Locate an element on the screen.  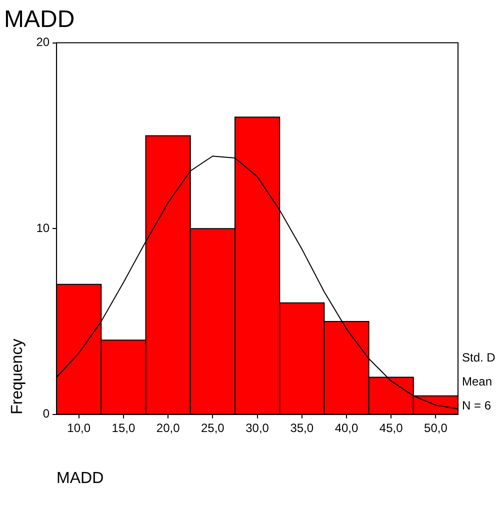
x-tick-label: 45,0 is located at coordinates (391, 427).